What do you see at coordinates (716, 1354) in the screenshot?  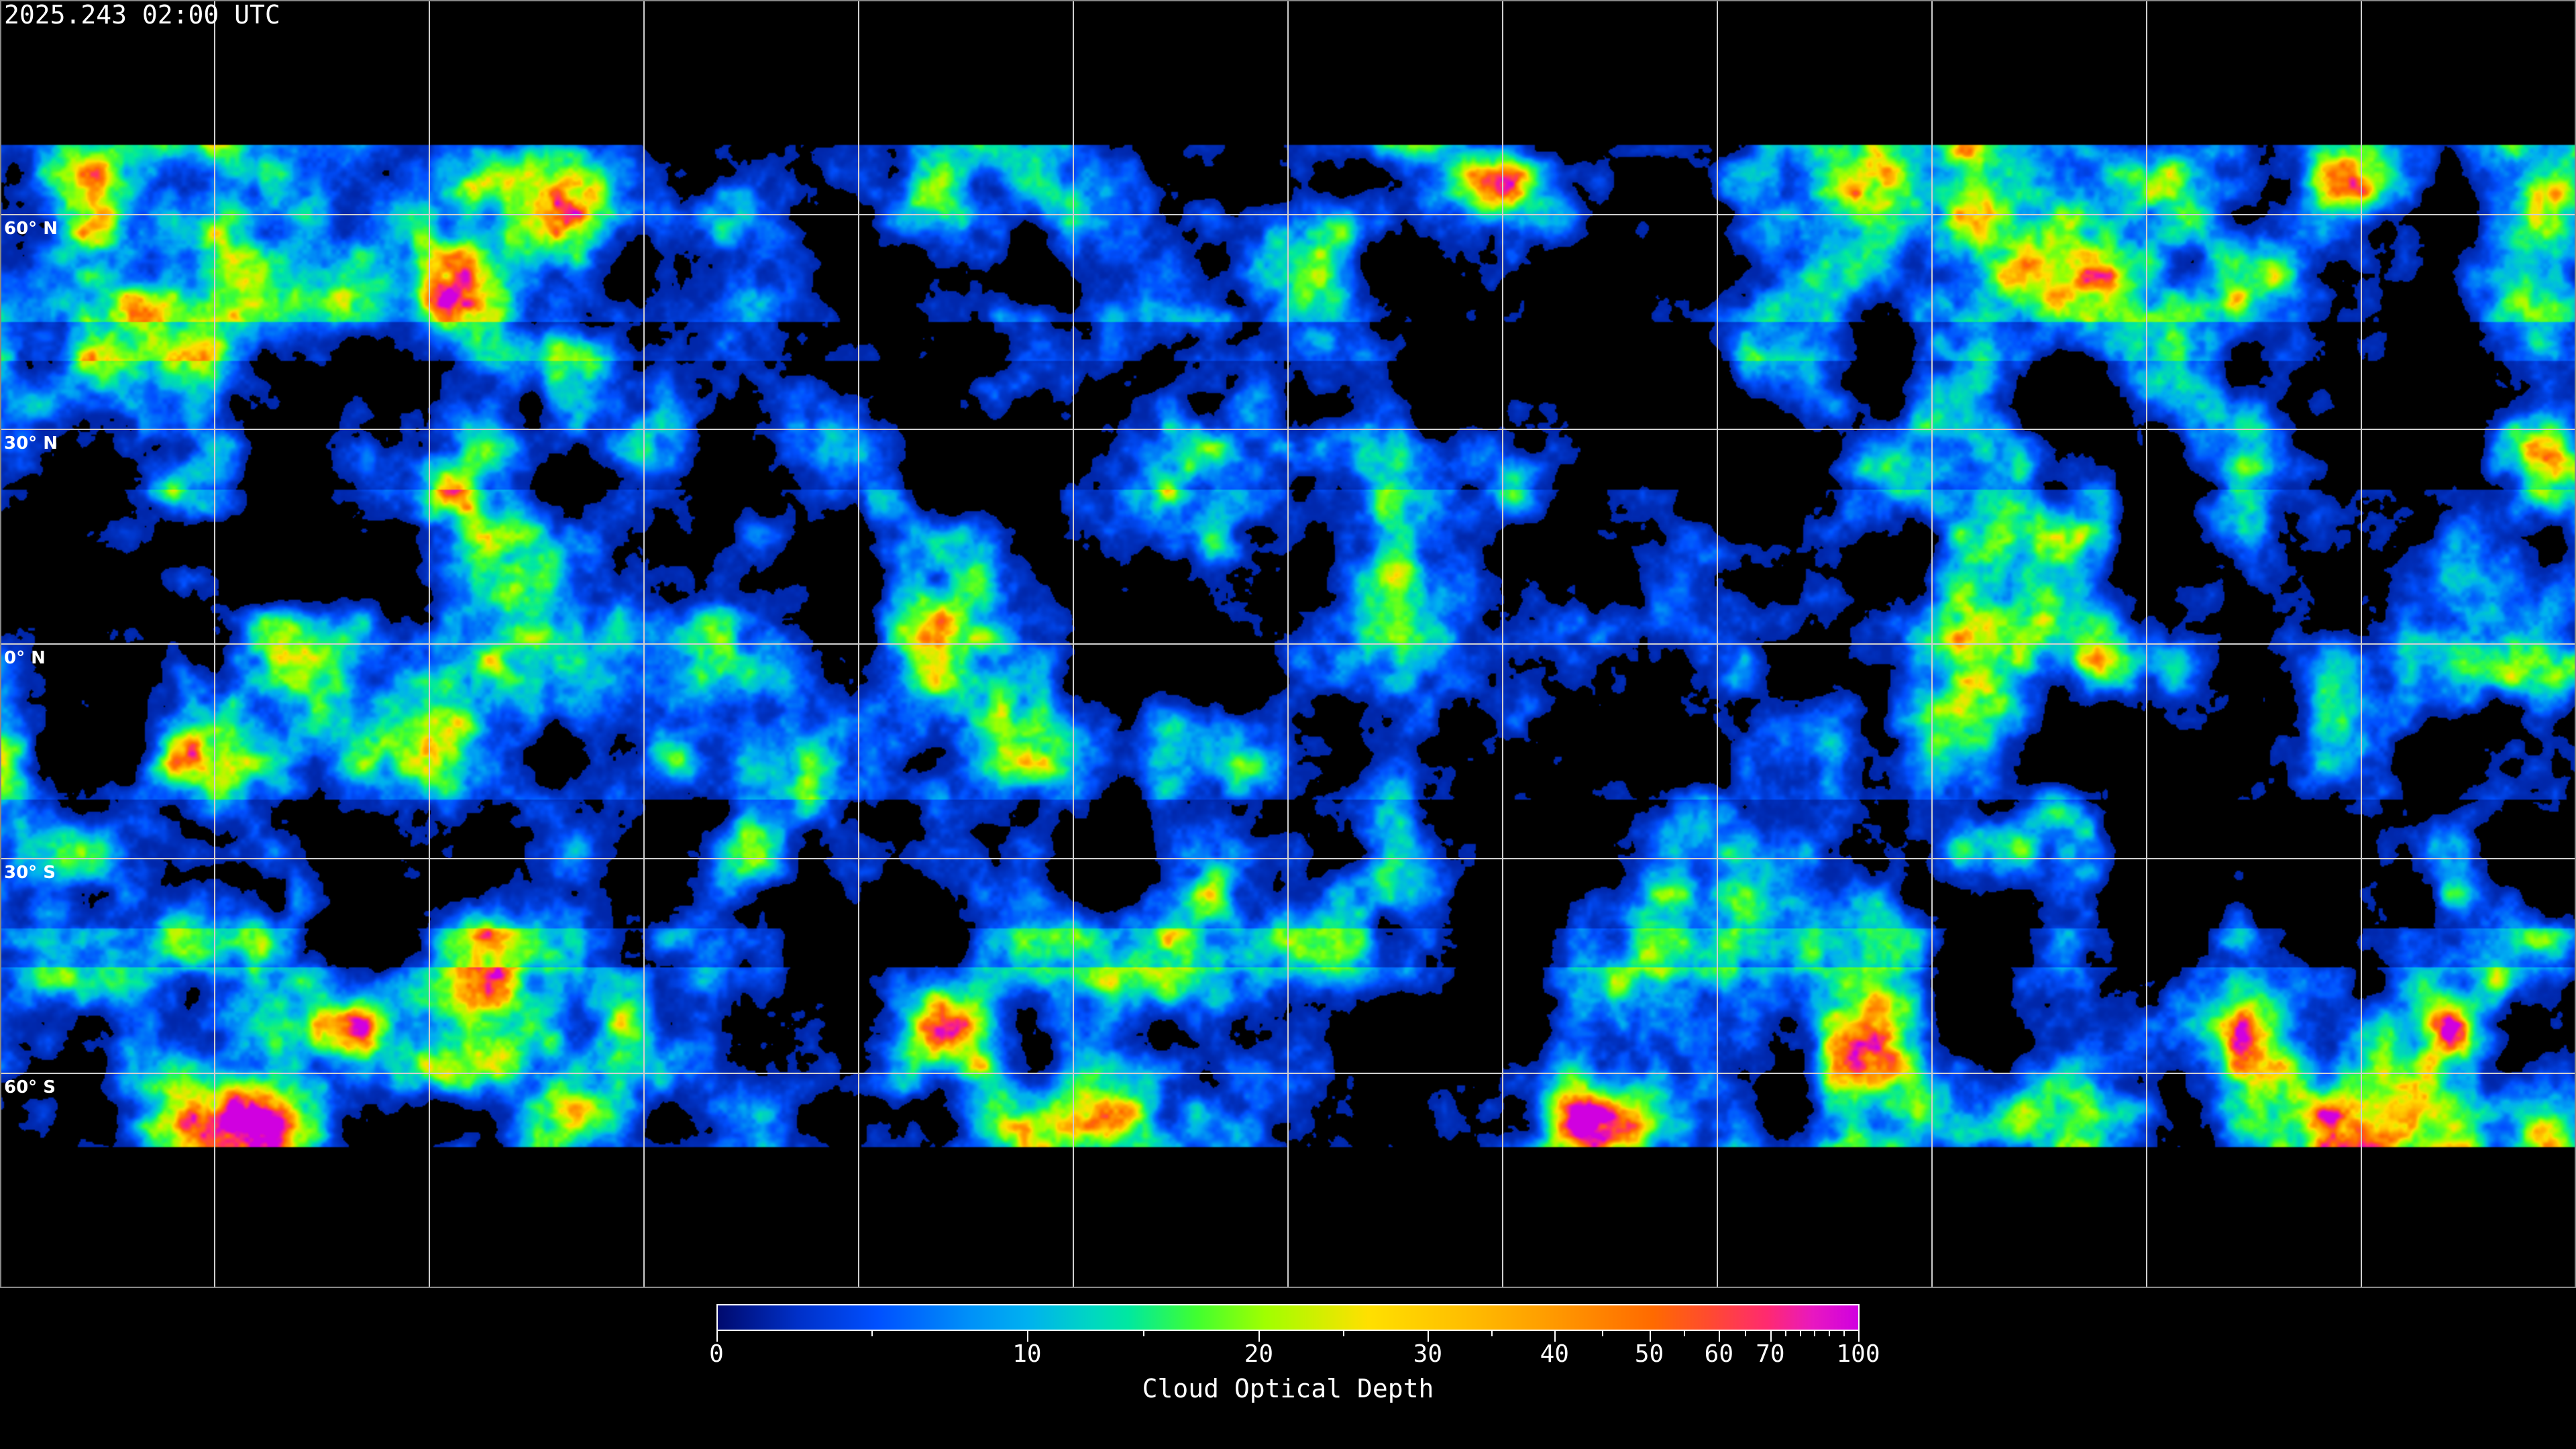 I see `colorbar-tick-label: 0` at bounding box center [716, 1354].